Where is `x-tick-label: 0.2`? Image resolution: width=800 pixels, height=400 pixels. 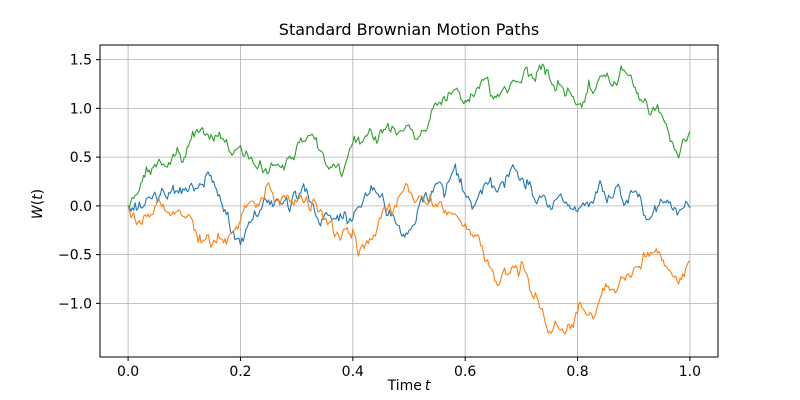
x-tick-label: 0.2 is located at coordinates (240, 372).